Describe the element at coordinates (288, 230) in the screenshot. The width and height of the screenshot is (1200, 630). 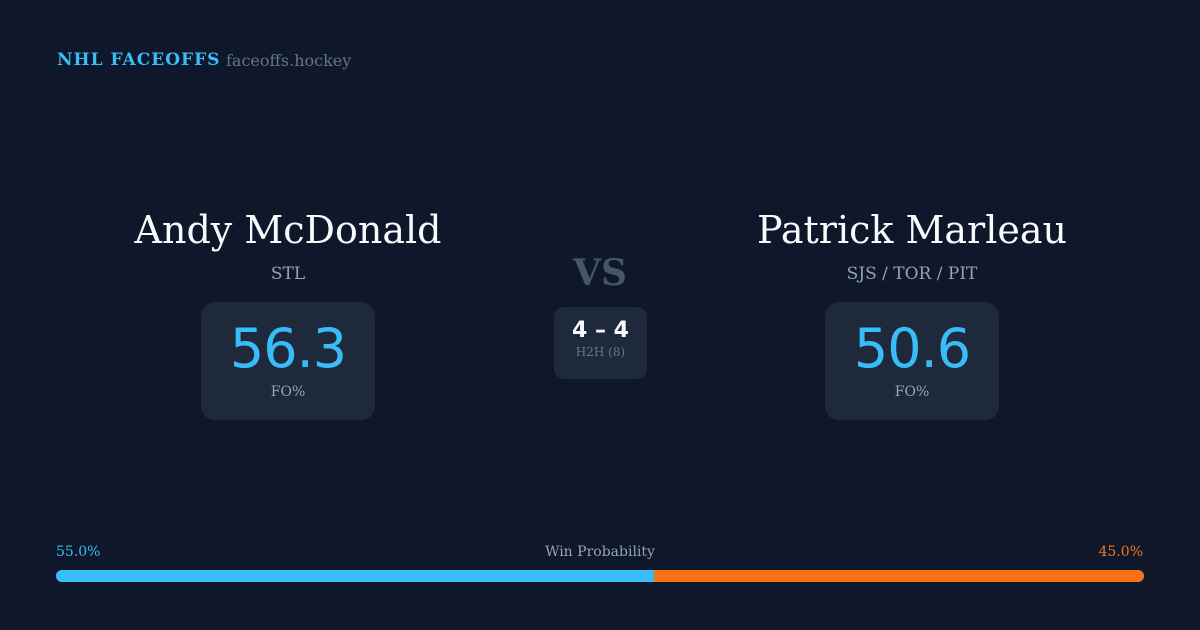
I see `player1-name: Andy McDonald` at that location.